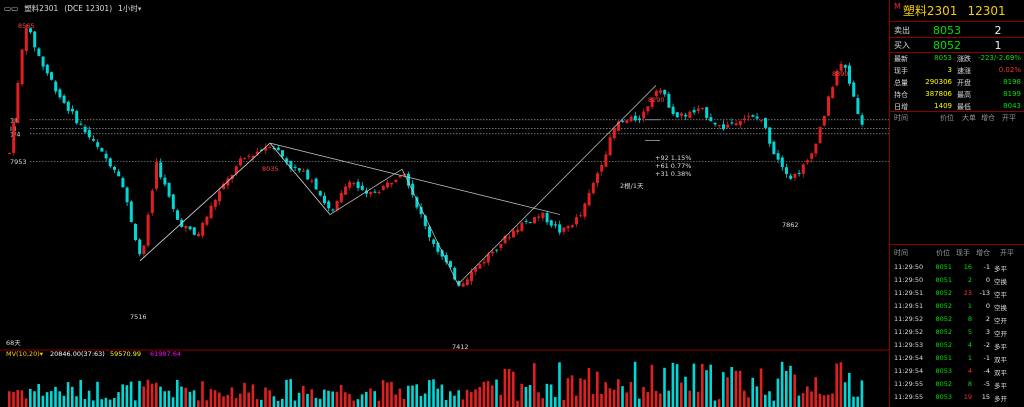 Image resolution: width=1024 pixels, height=407 pixels. What do you see at coordinates (964, 59) in the screenshot?
I see `stat-label: 涨跌` at bounding box center [964, 59].